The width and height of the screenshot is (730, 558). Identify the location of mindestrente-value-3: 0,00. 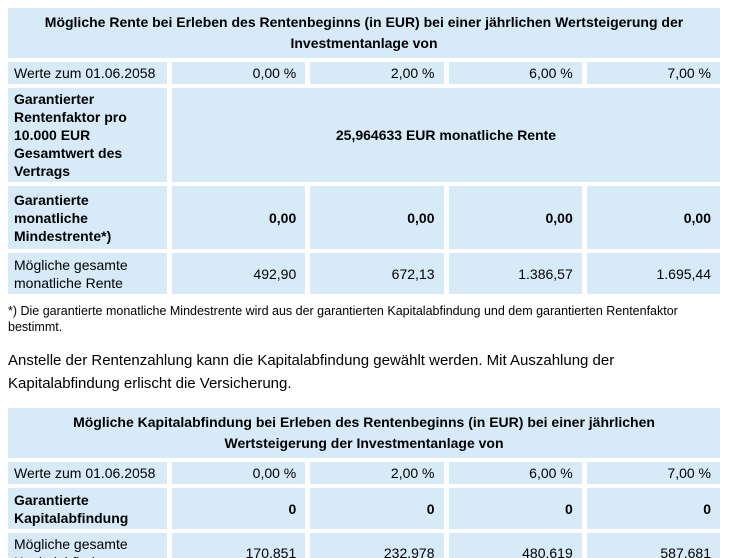
(653, 217).